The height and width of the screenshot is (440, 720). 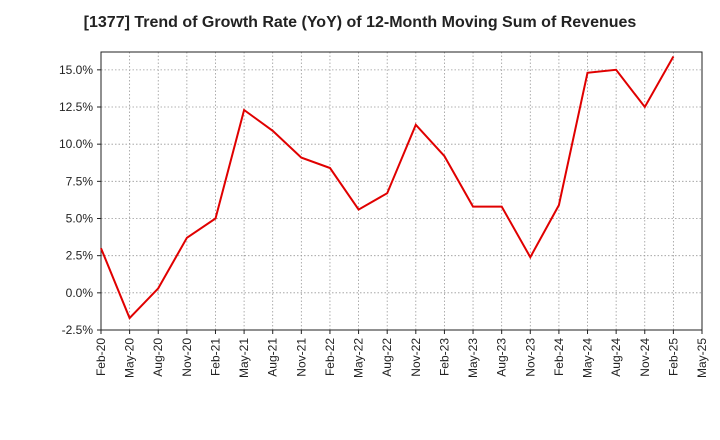 I want to click on y-tick-label: 12.5%, so click(x=76, y=107).